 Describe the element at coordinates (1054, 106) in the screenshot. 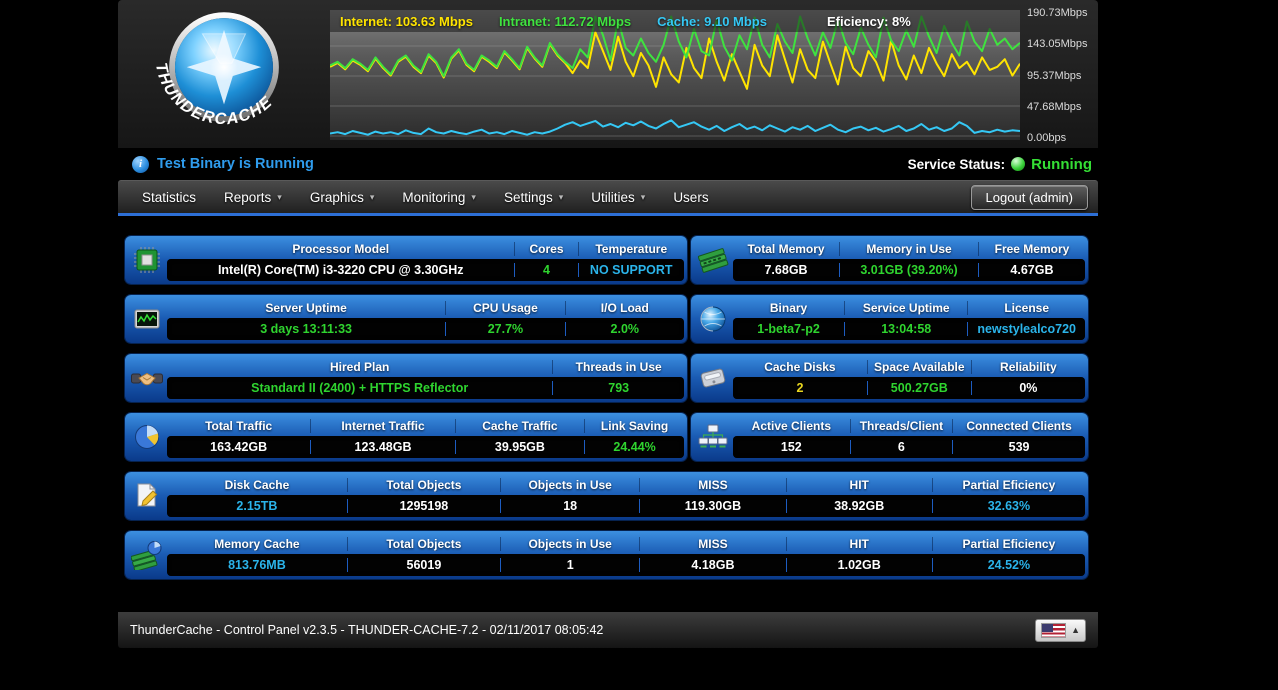

I see `y-axis-tick-label: 47.68Mbps` at that location.